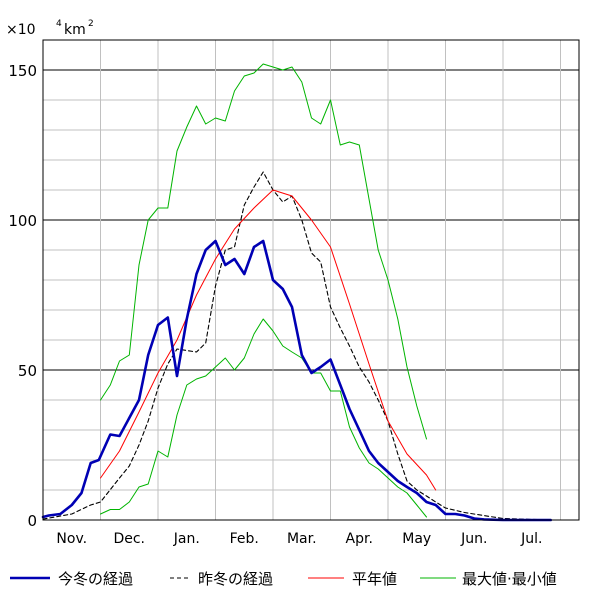 This screenshot has width=600, height=600. What do you see at coordinates (71, 539) in the screenshot?
I see `x-tick-label: Nov.` at bounding box center [71, 539].